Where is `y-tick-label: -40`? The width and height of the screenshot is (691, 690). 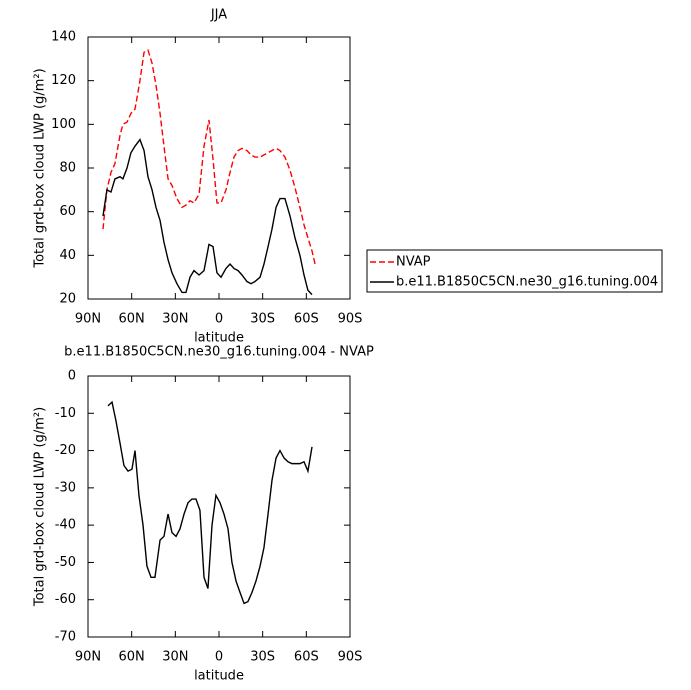
y-tick-label: -40 is located at coordinates (65, 525).